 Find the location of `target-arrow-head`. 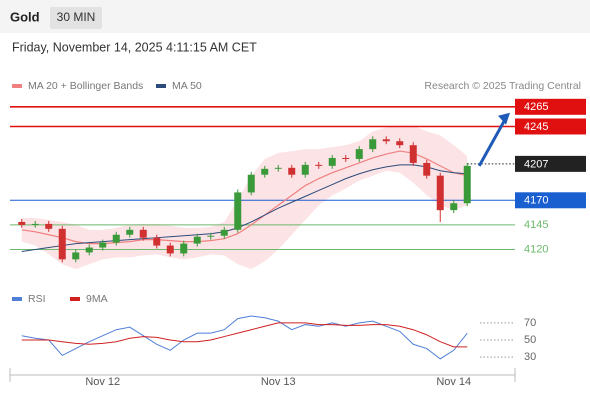

target-arrow-head is located at coordinates (504, 118).